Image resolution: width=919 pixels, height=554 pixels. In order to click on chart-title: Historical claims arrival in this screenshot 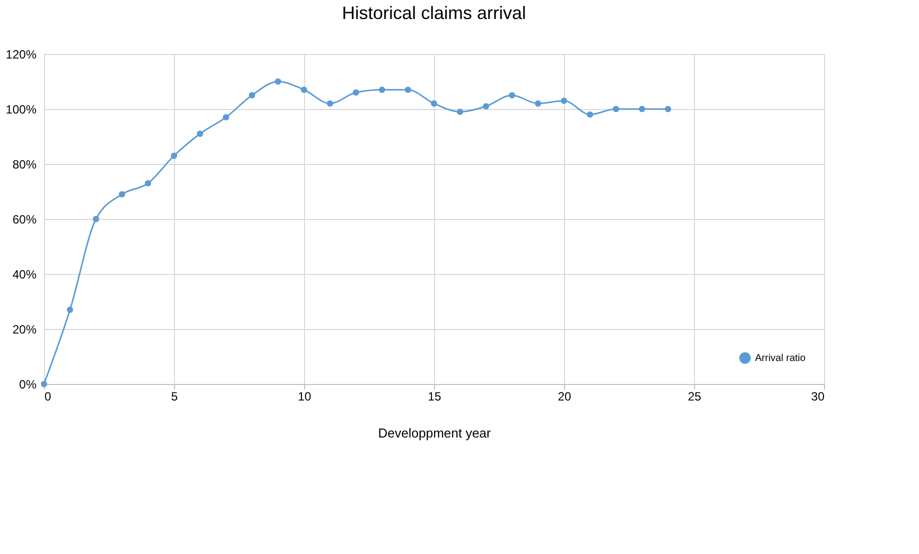, I will do `click(434, 13)`.